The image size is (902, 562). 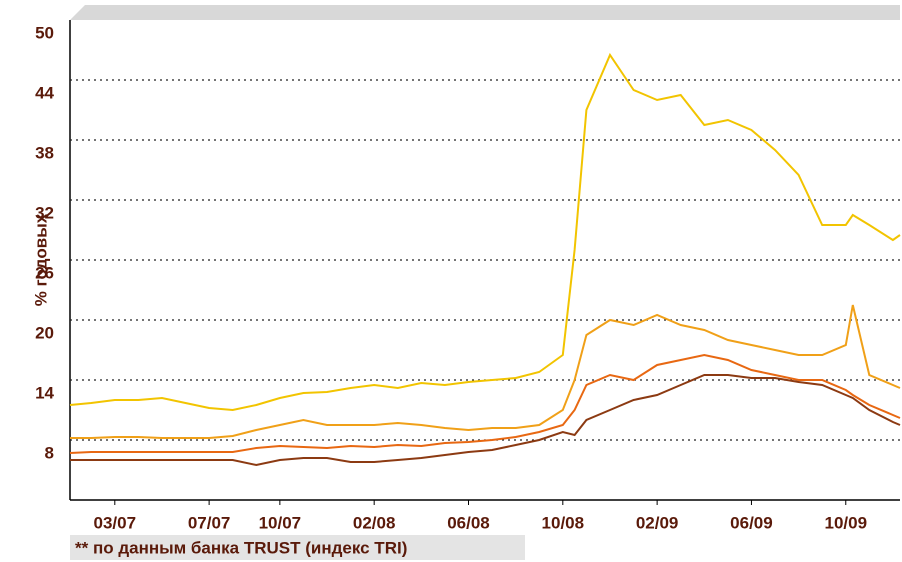 What do you see at coordinates (845, 522) in the screenshot?
I see `x-tick-label: 10/09` at bounding box center [845, 522].